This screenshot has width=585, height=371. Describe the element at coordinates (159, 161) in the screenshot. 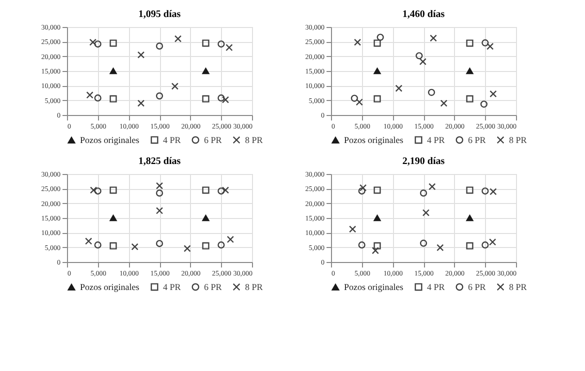

I see `chart-title: 1,825 días` at that location.